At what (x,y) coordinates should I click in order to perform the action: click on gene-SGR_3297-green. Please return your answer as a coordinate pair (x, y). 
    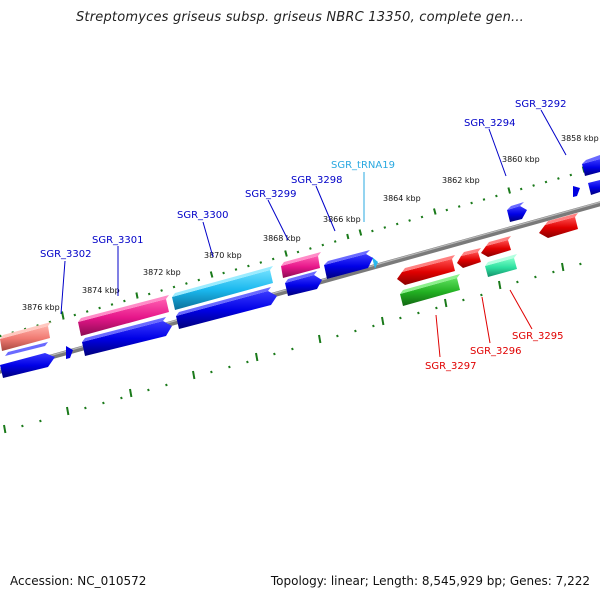
    Looking at the image, I should click on (430, 290).